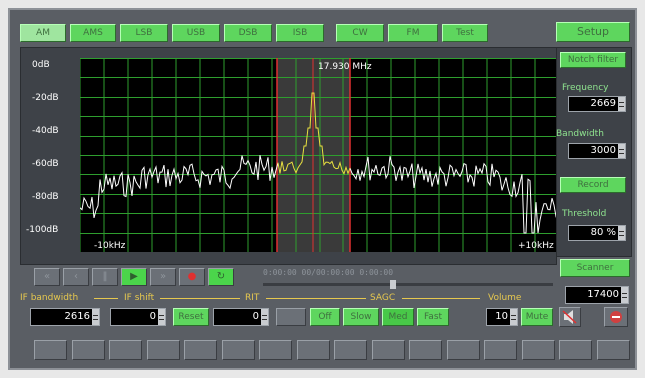 The height and width of the screenshot is (378, 645). Describe the element at coordinates (465, 33) in the screenshot. I see `mode-button-test: Test` at that location.